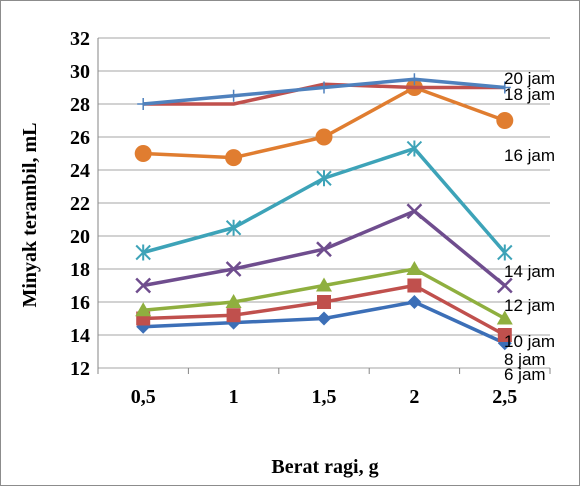 The width and height of the screenshot is (580, 486). I want to click on series-label: 12 jam, so click(529, 305).